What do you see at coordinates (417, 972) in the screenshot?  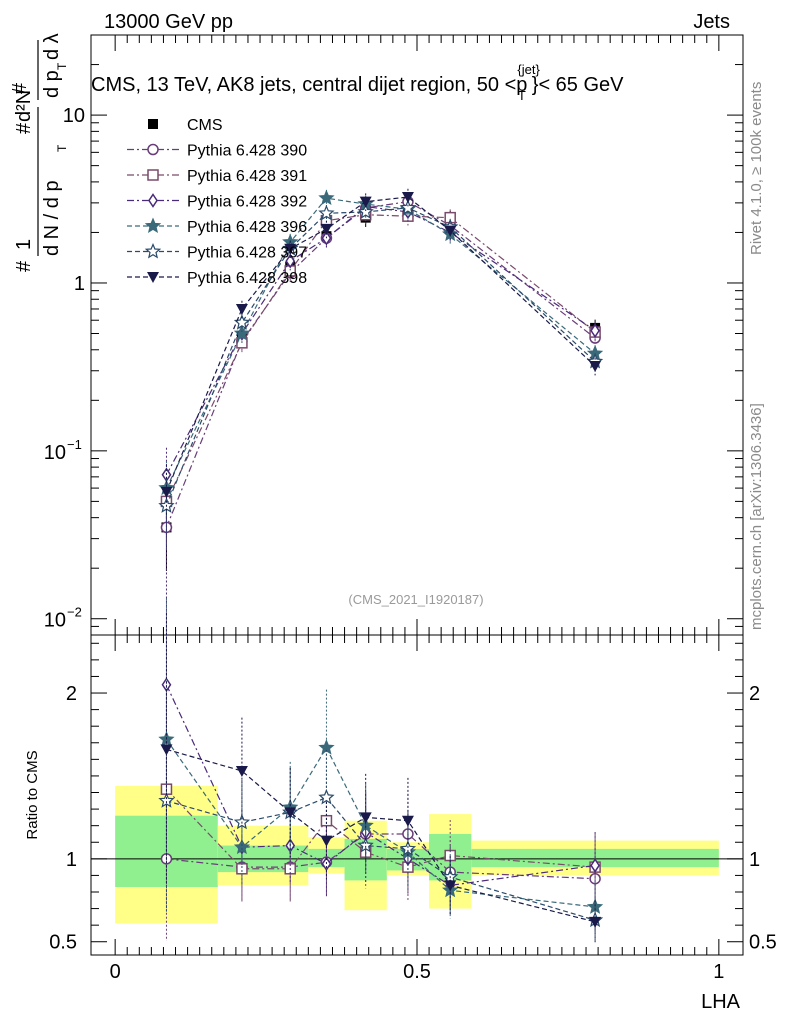 I see `x-tick-label: 0.5` at bounding box center [417, 972].